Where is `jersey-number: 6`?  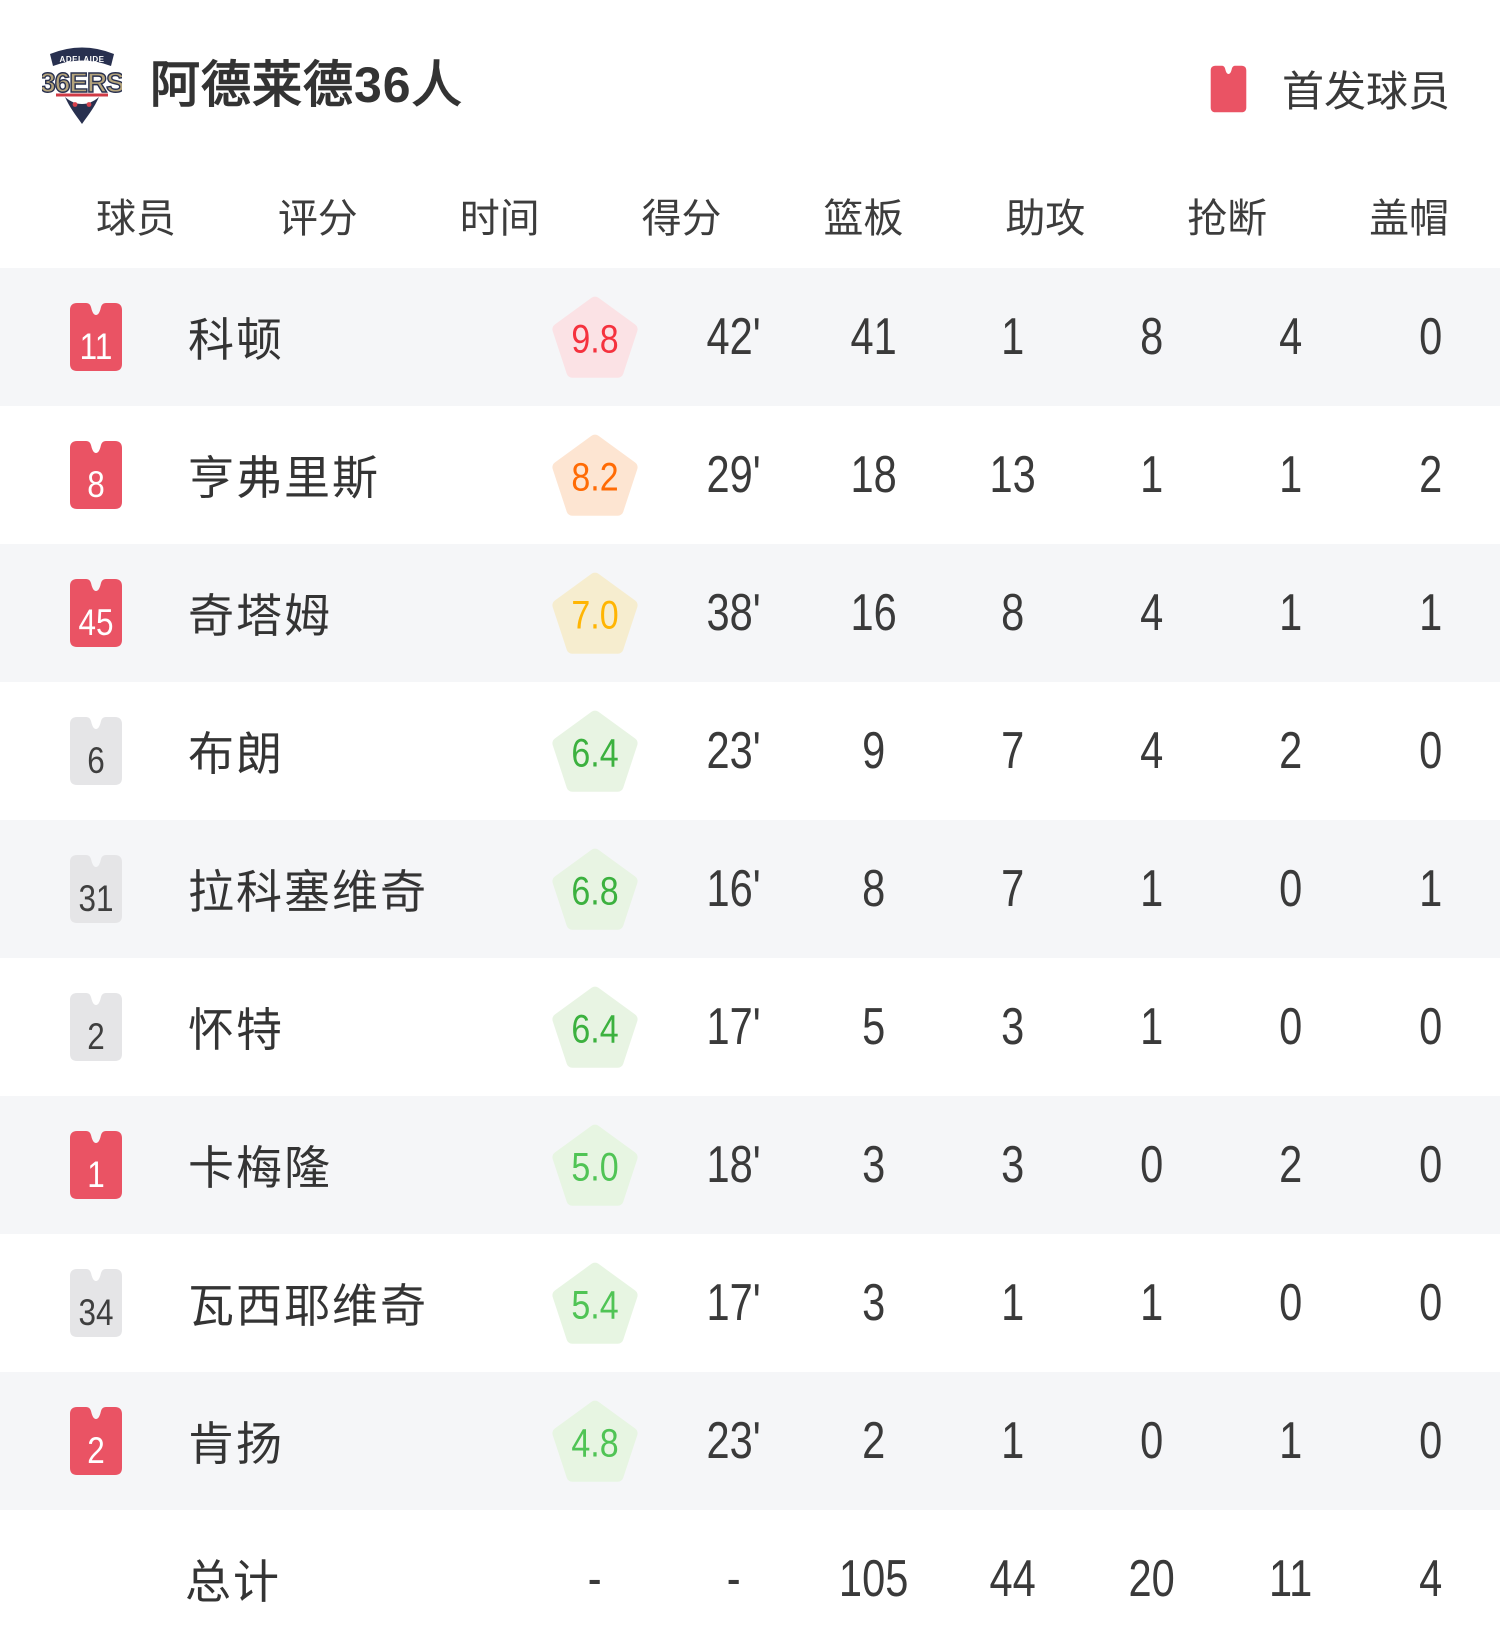
jersey-number: 6 is located at coordinates (96, 760).